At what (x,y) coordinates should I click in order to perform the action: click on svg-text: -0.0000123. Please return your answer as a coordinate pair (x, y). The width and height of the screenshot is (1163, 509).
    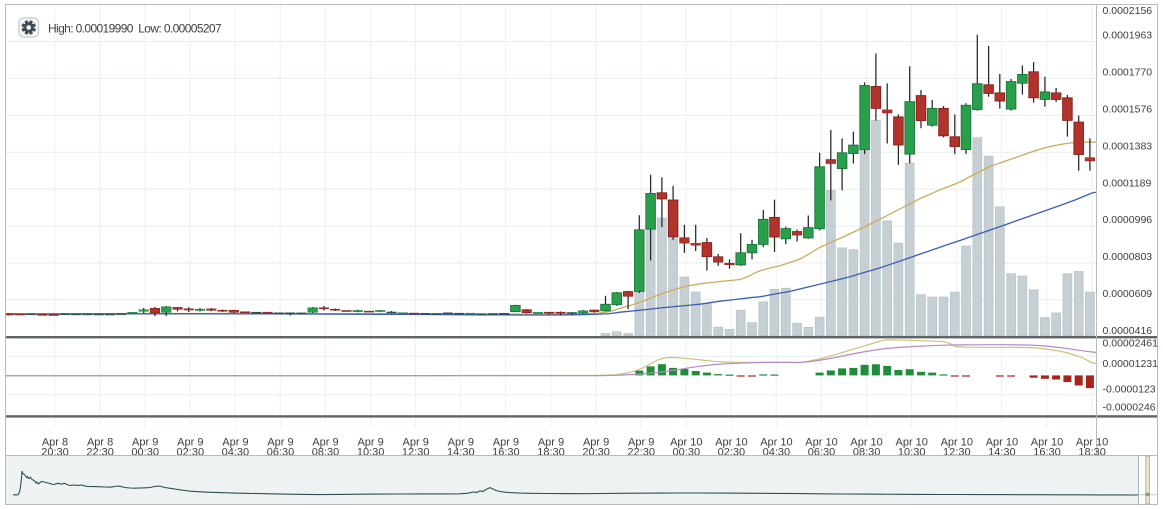
    Looking at the image, I should click on (1129, 390).